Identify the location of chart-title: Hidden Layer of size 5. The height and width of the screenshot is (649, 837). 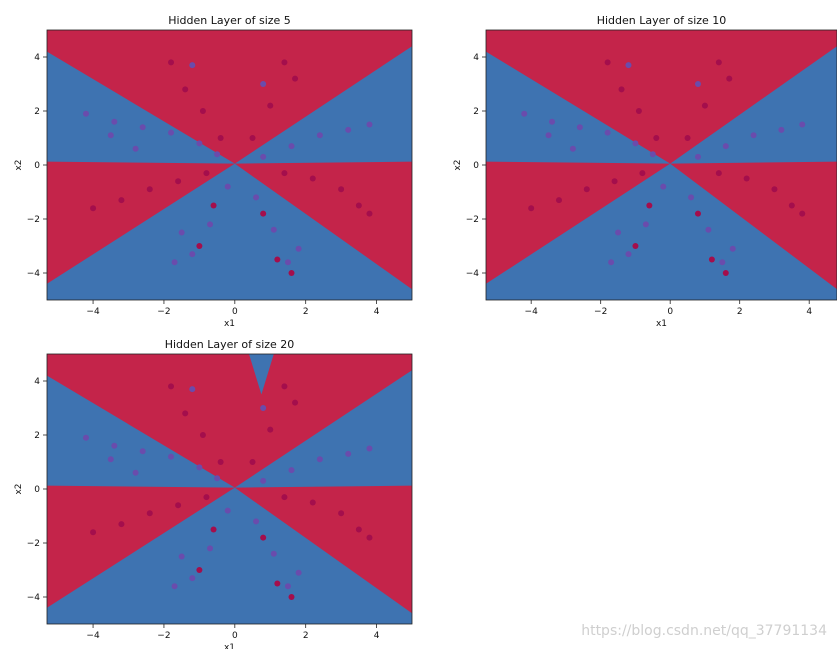
(229, 20).